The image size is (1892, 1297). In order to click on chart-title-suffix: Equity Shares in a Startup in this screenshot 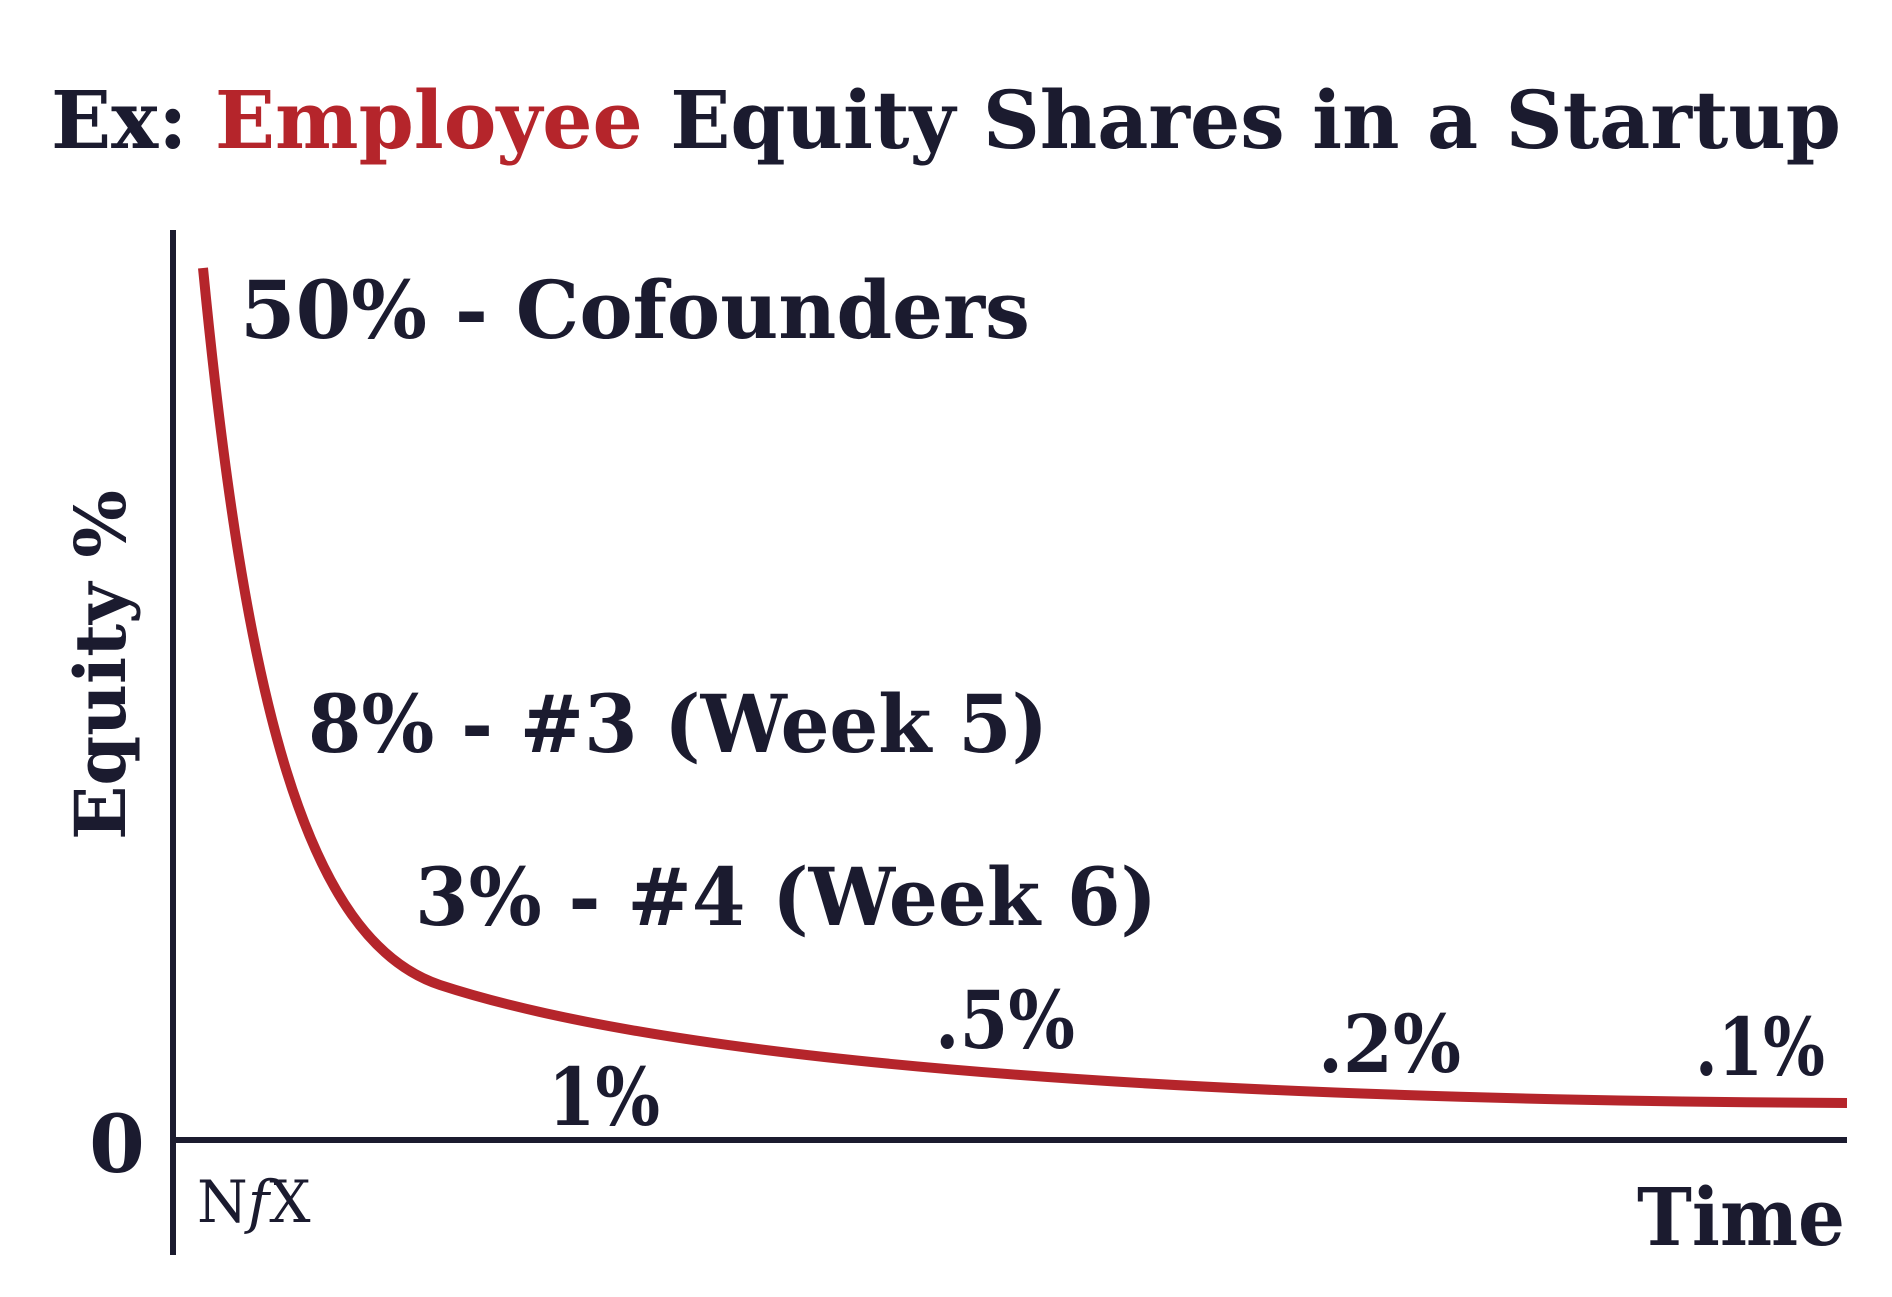, I will do `click(1242, 120)`.